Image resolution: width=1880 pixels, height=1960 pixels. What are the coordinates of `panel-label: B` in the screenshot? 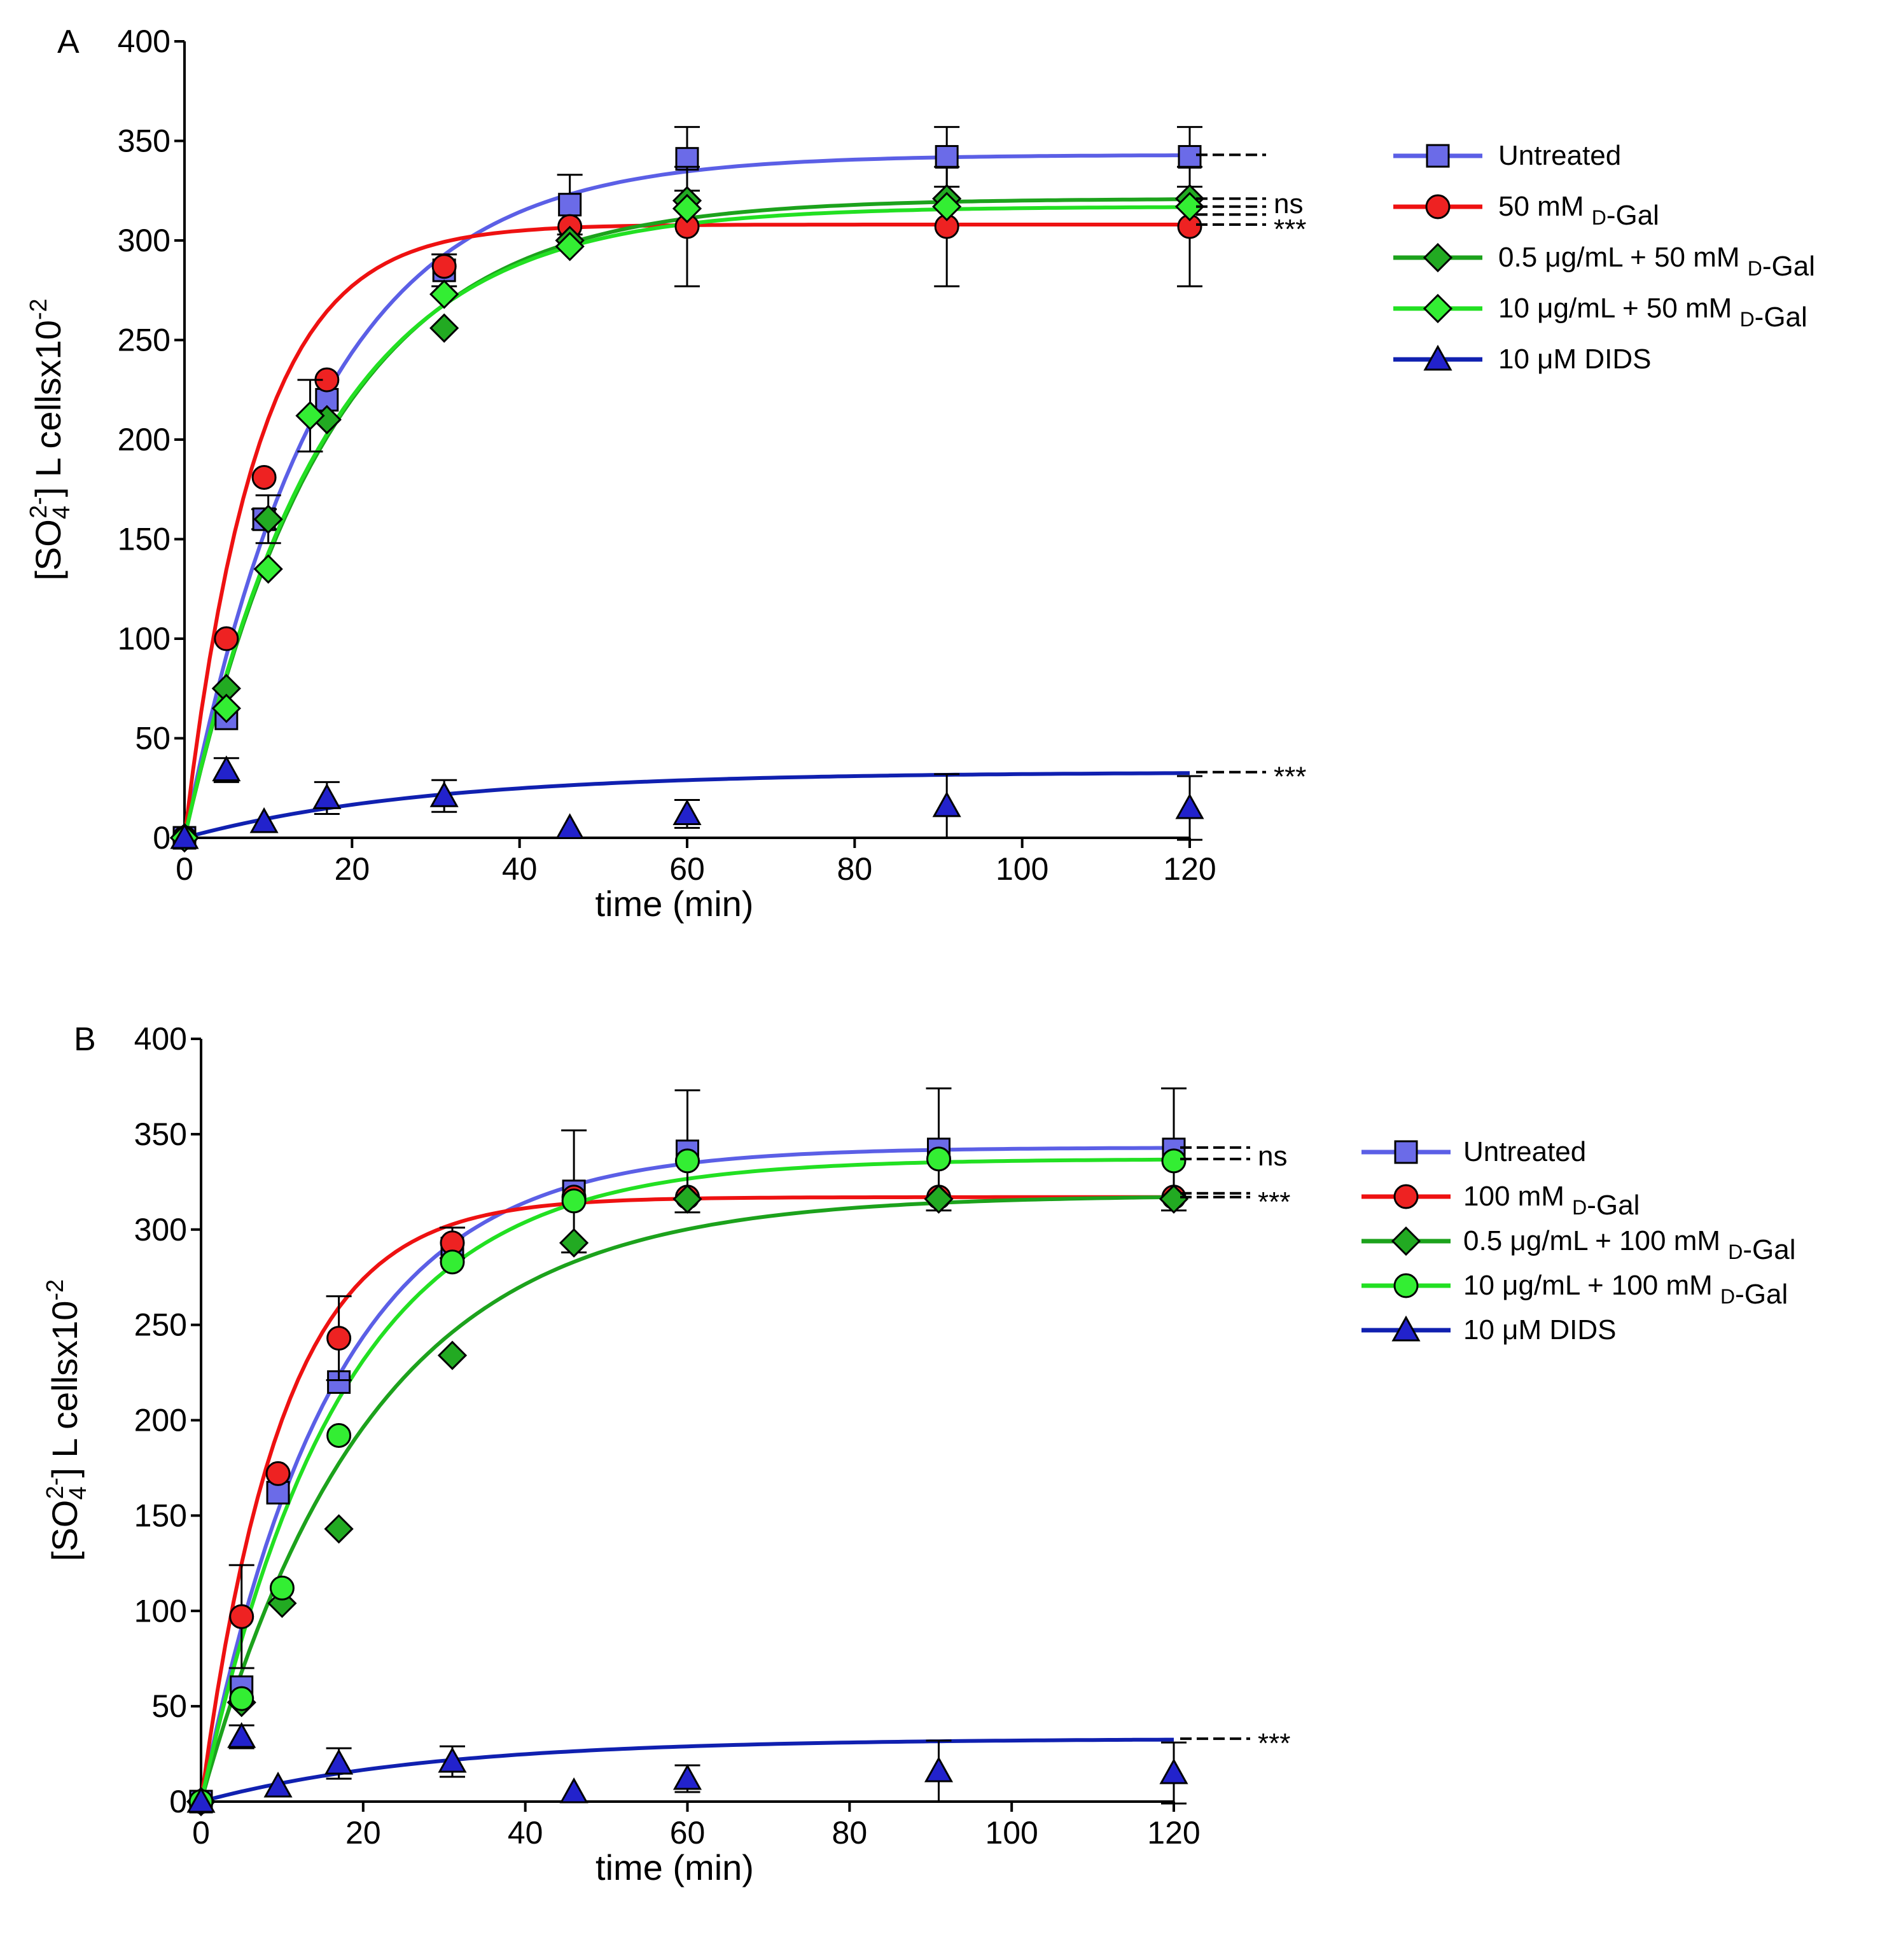 It's located at (85, 1039).